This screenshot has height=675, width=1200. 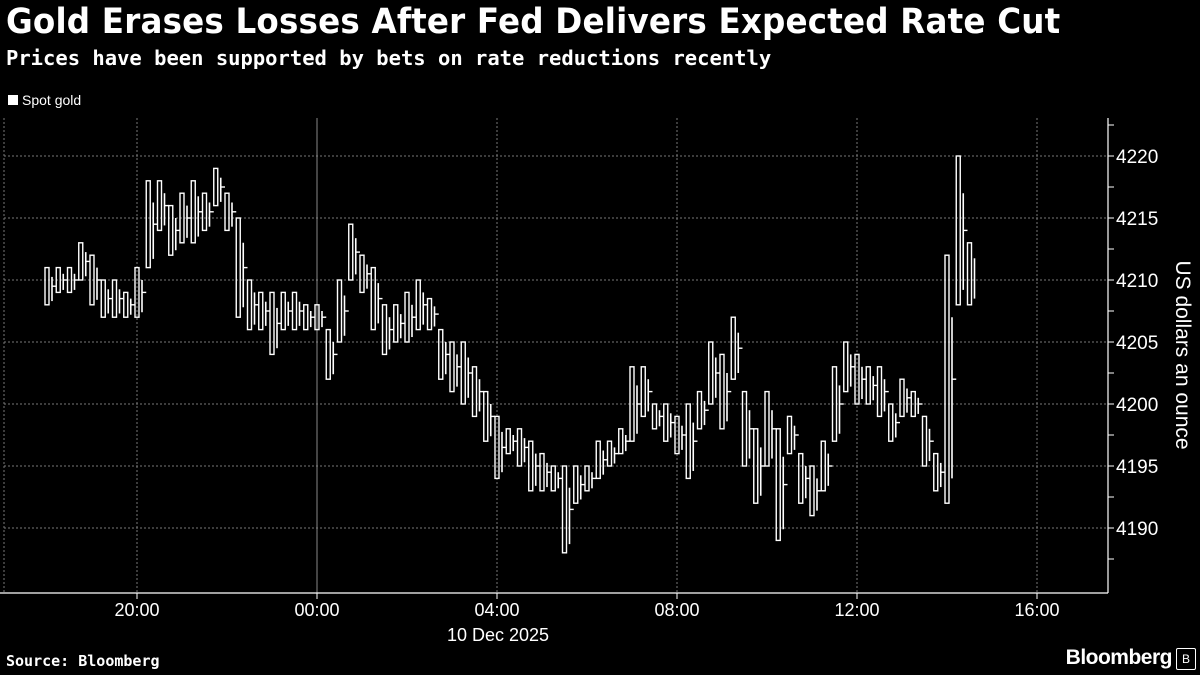 I want to click on y-tick-label: 4220, so click(x=1137, y=157).